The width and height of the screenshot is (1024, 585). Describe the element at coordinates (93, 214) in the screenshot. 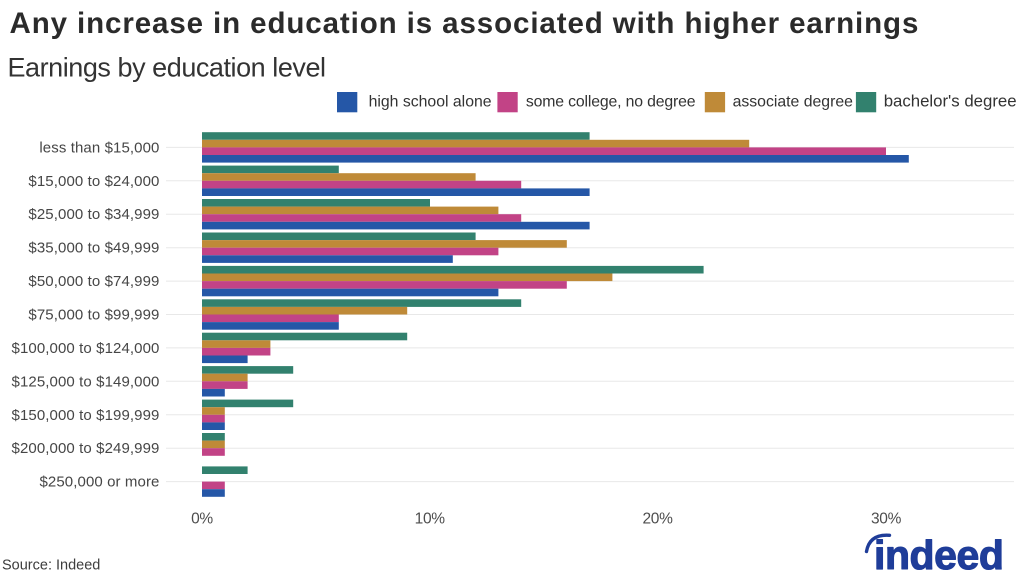

I see `svg-text: $25,000 to $34,999` at that location.